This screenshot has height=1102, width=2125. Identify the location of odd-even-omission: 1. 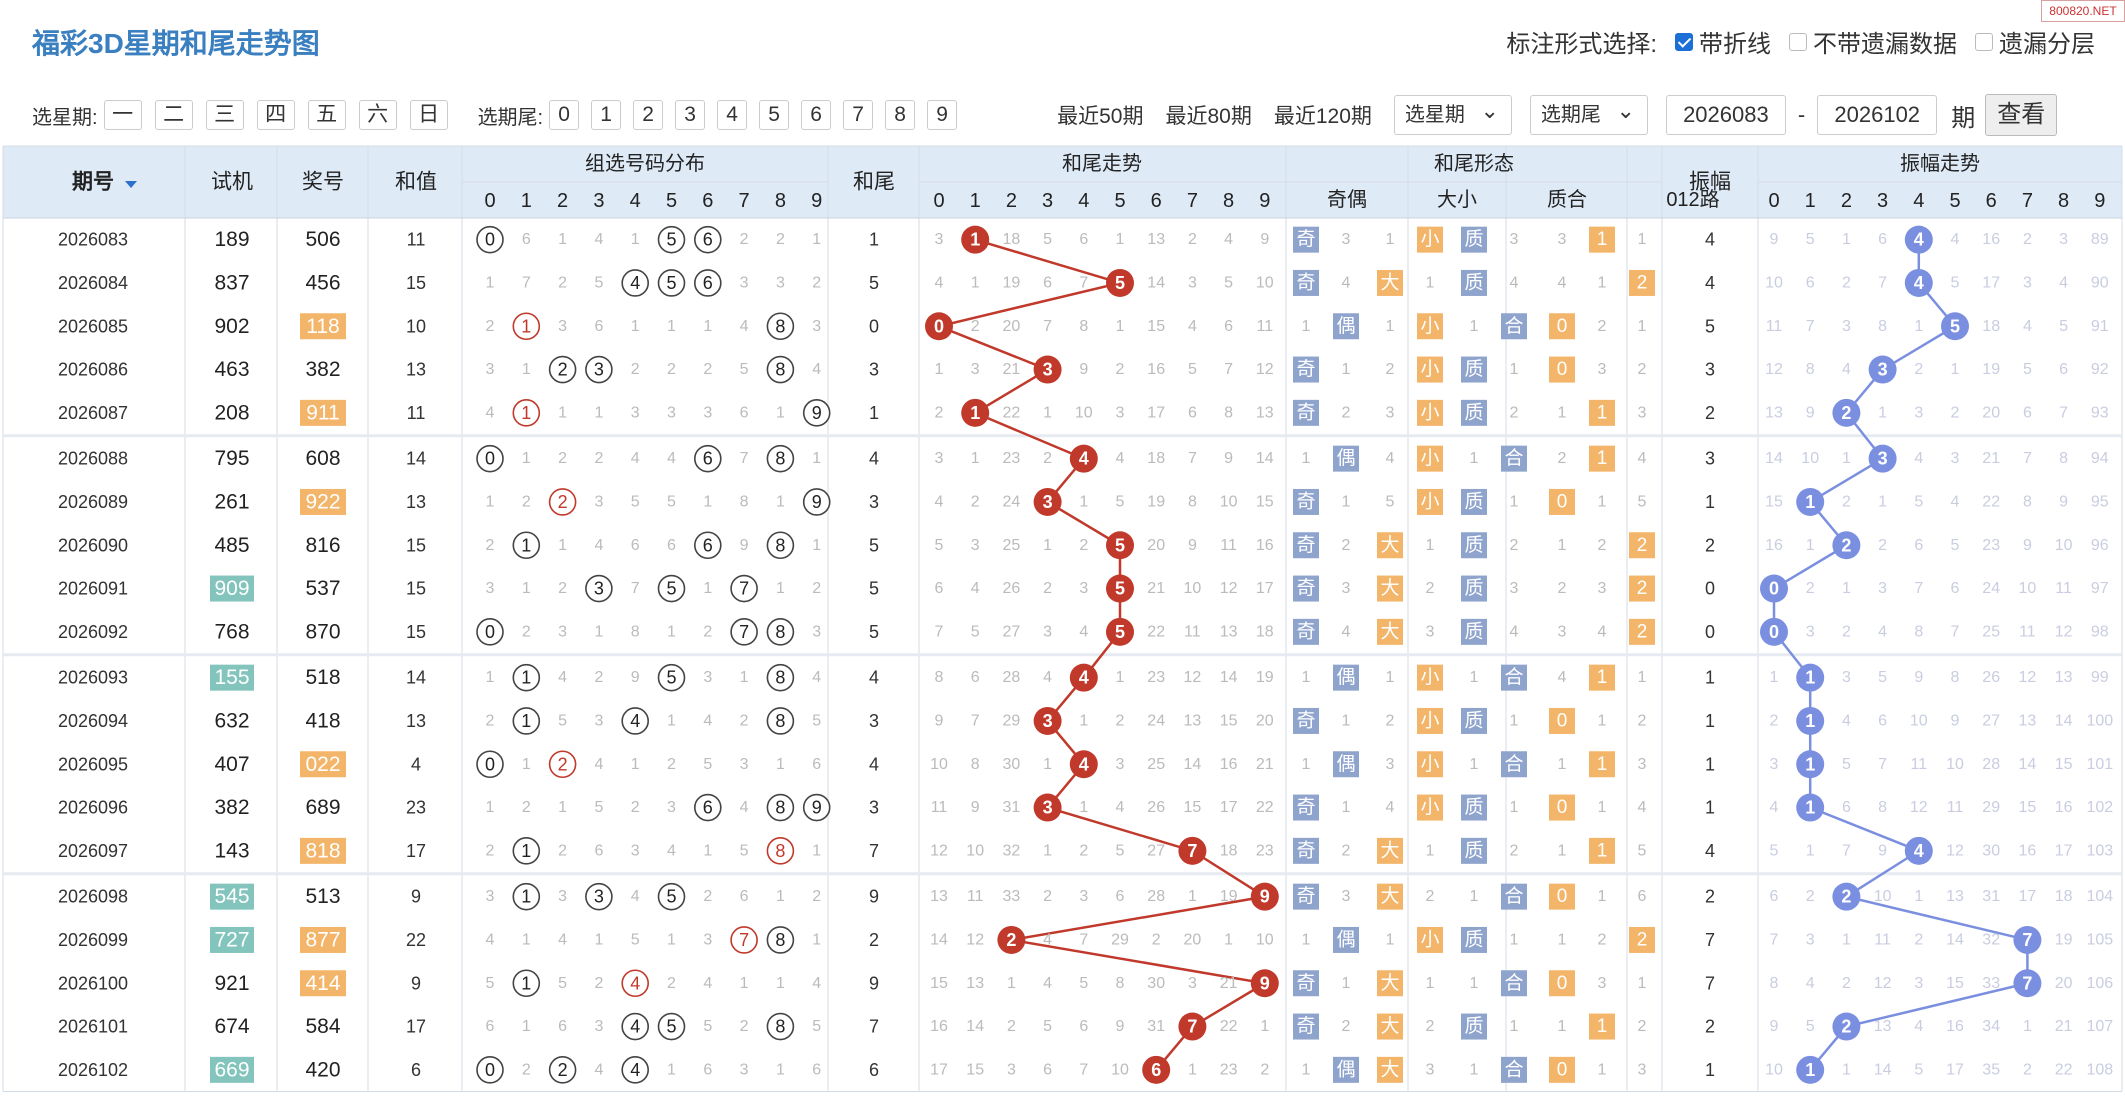
(1306, 939).